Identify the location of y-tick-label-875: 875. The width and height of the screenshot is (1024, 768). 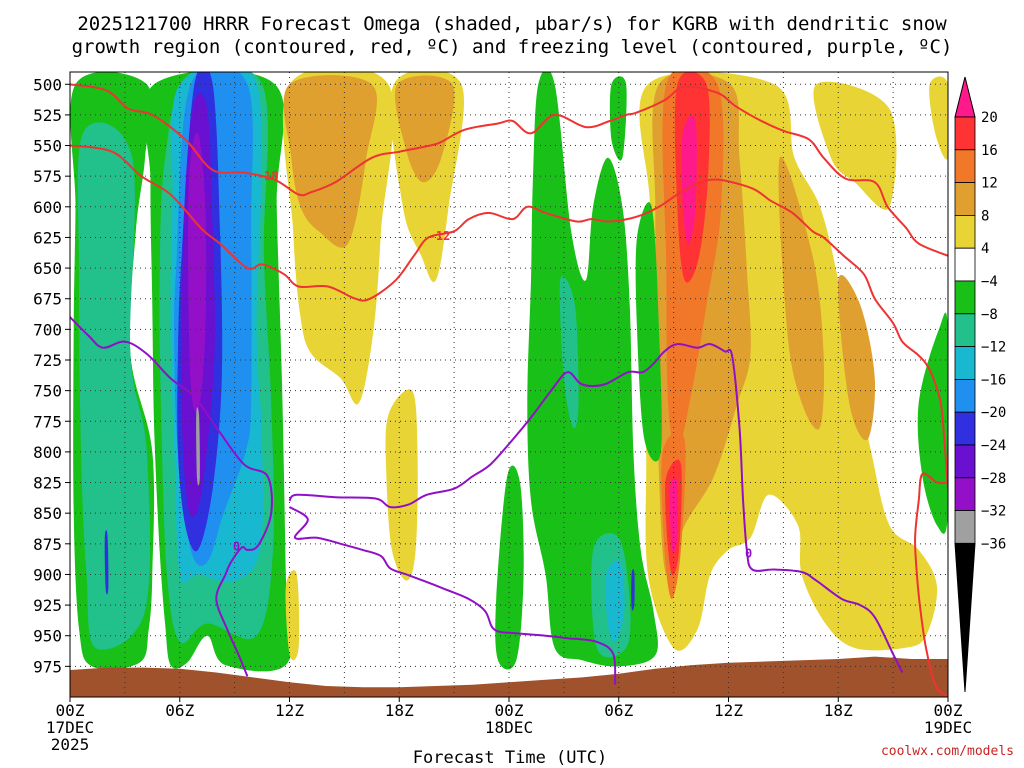
(47, 544).